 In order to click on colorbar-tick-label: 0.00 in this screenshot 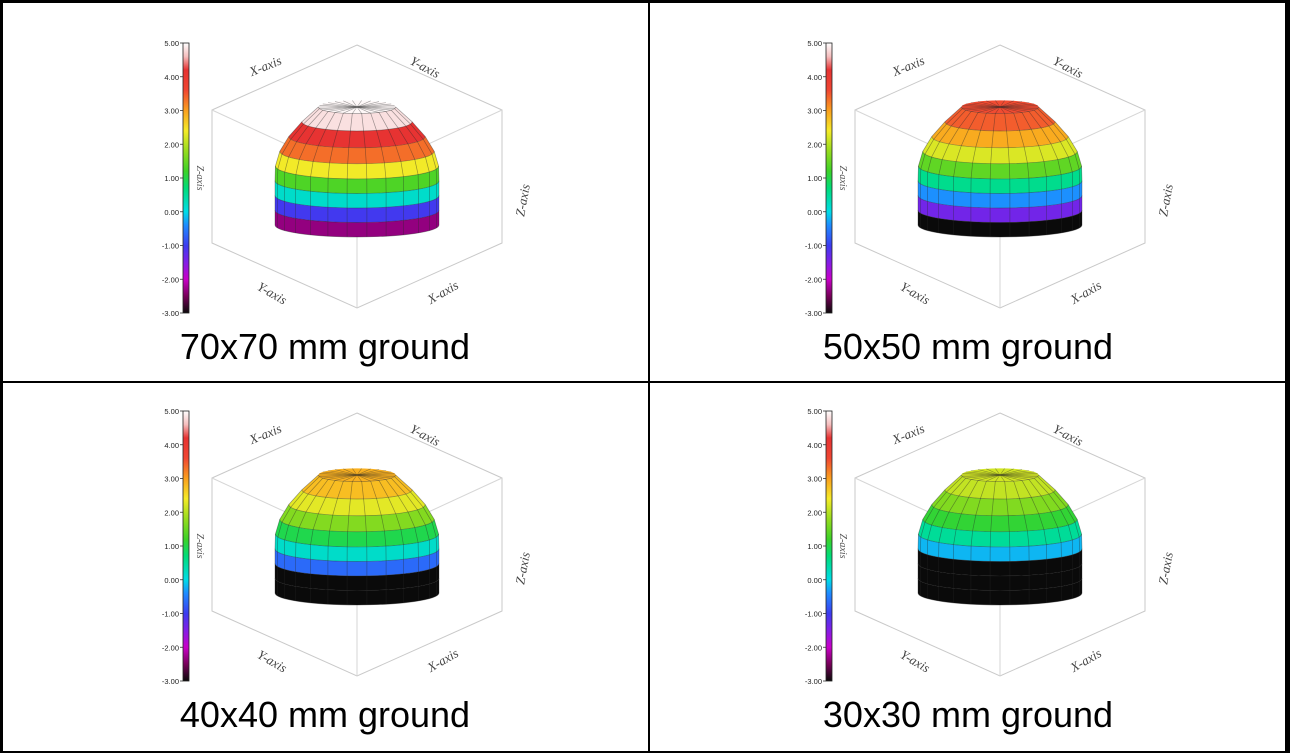, I will do `click(171, 580)`.